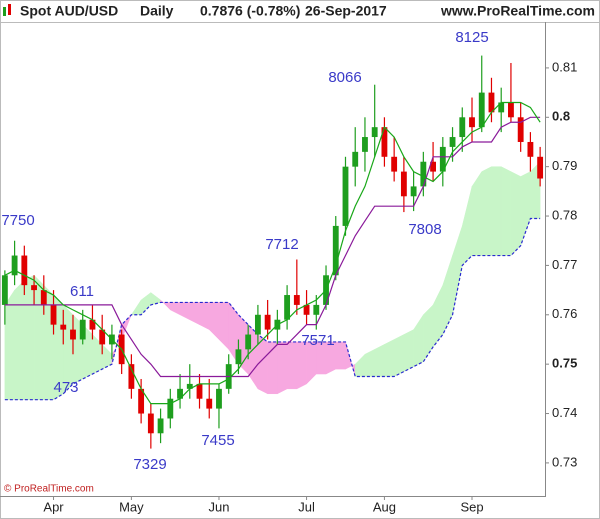 The image size is (600, 519). Describe the element at coordinates (82, 291) in the screenshot. I see `annotation: 611` at that location.